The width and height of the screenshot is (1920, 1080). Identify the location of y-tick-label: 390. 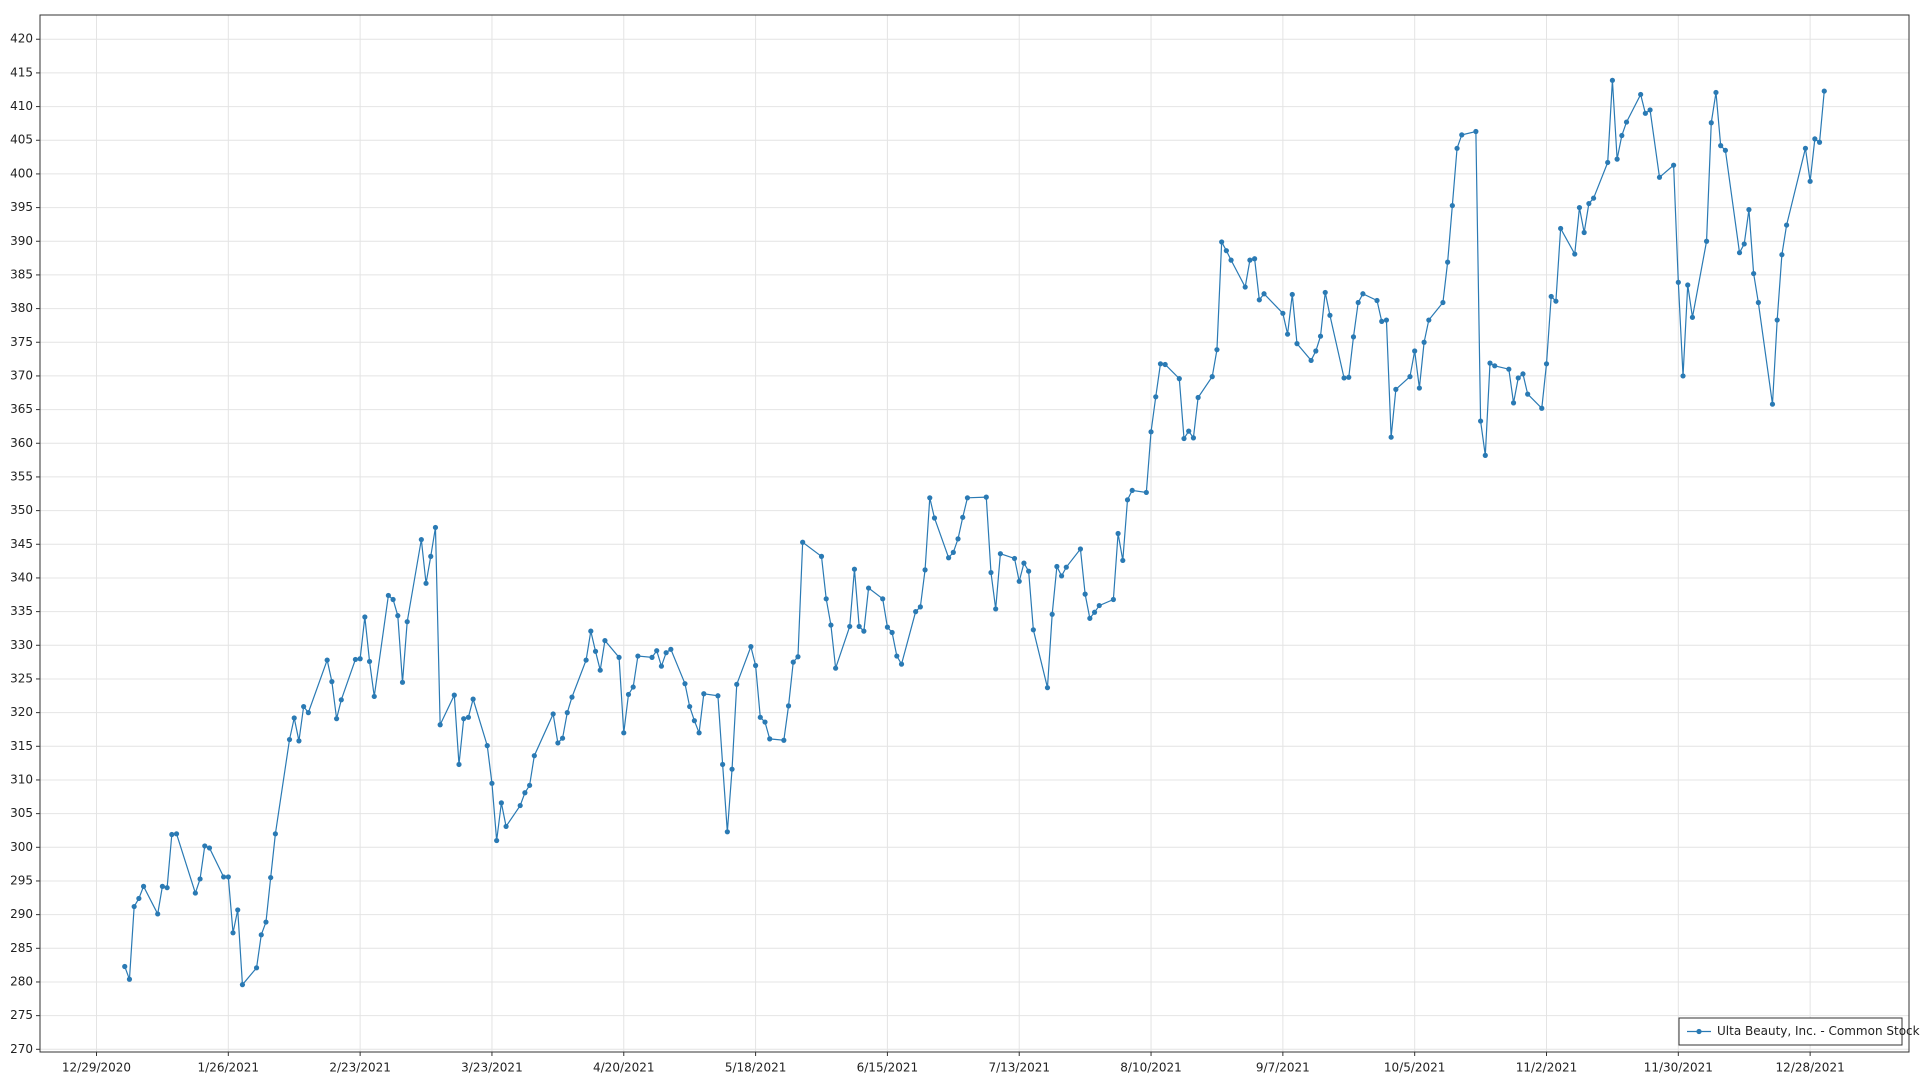
(21, 241).